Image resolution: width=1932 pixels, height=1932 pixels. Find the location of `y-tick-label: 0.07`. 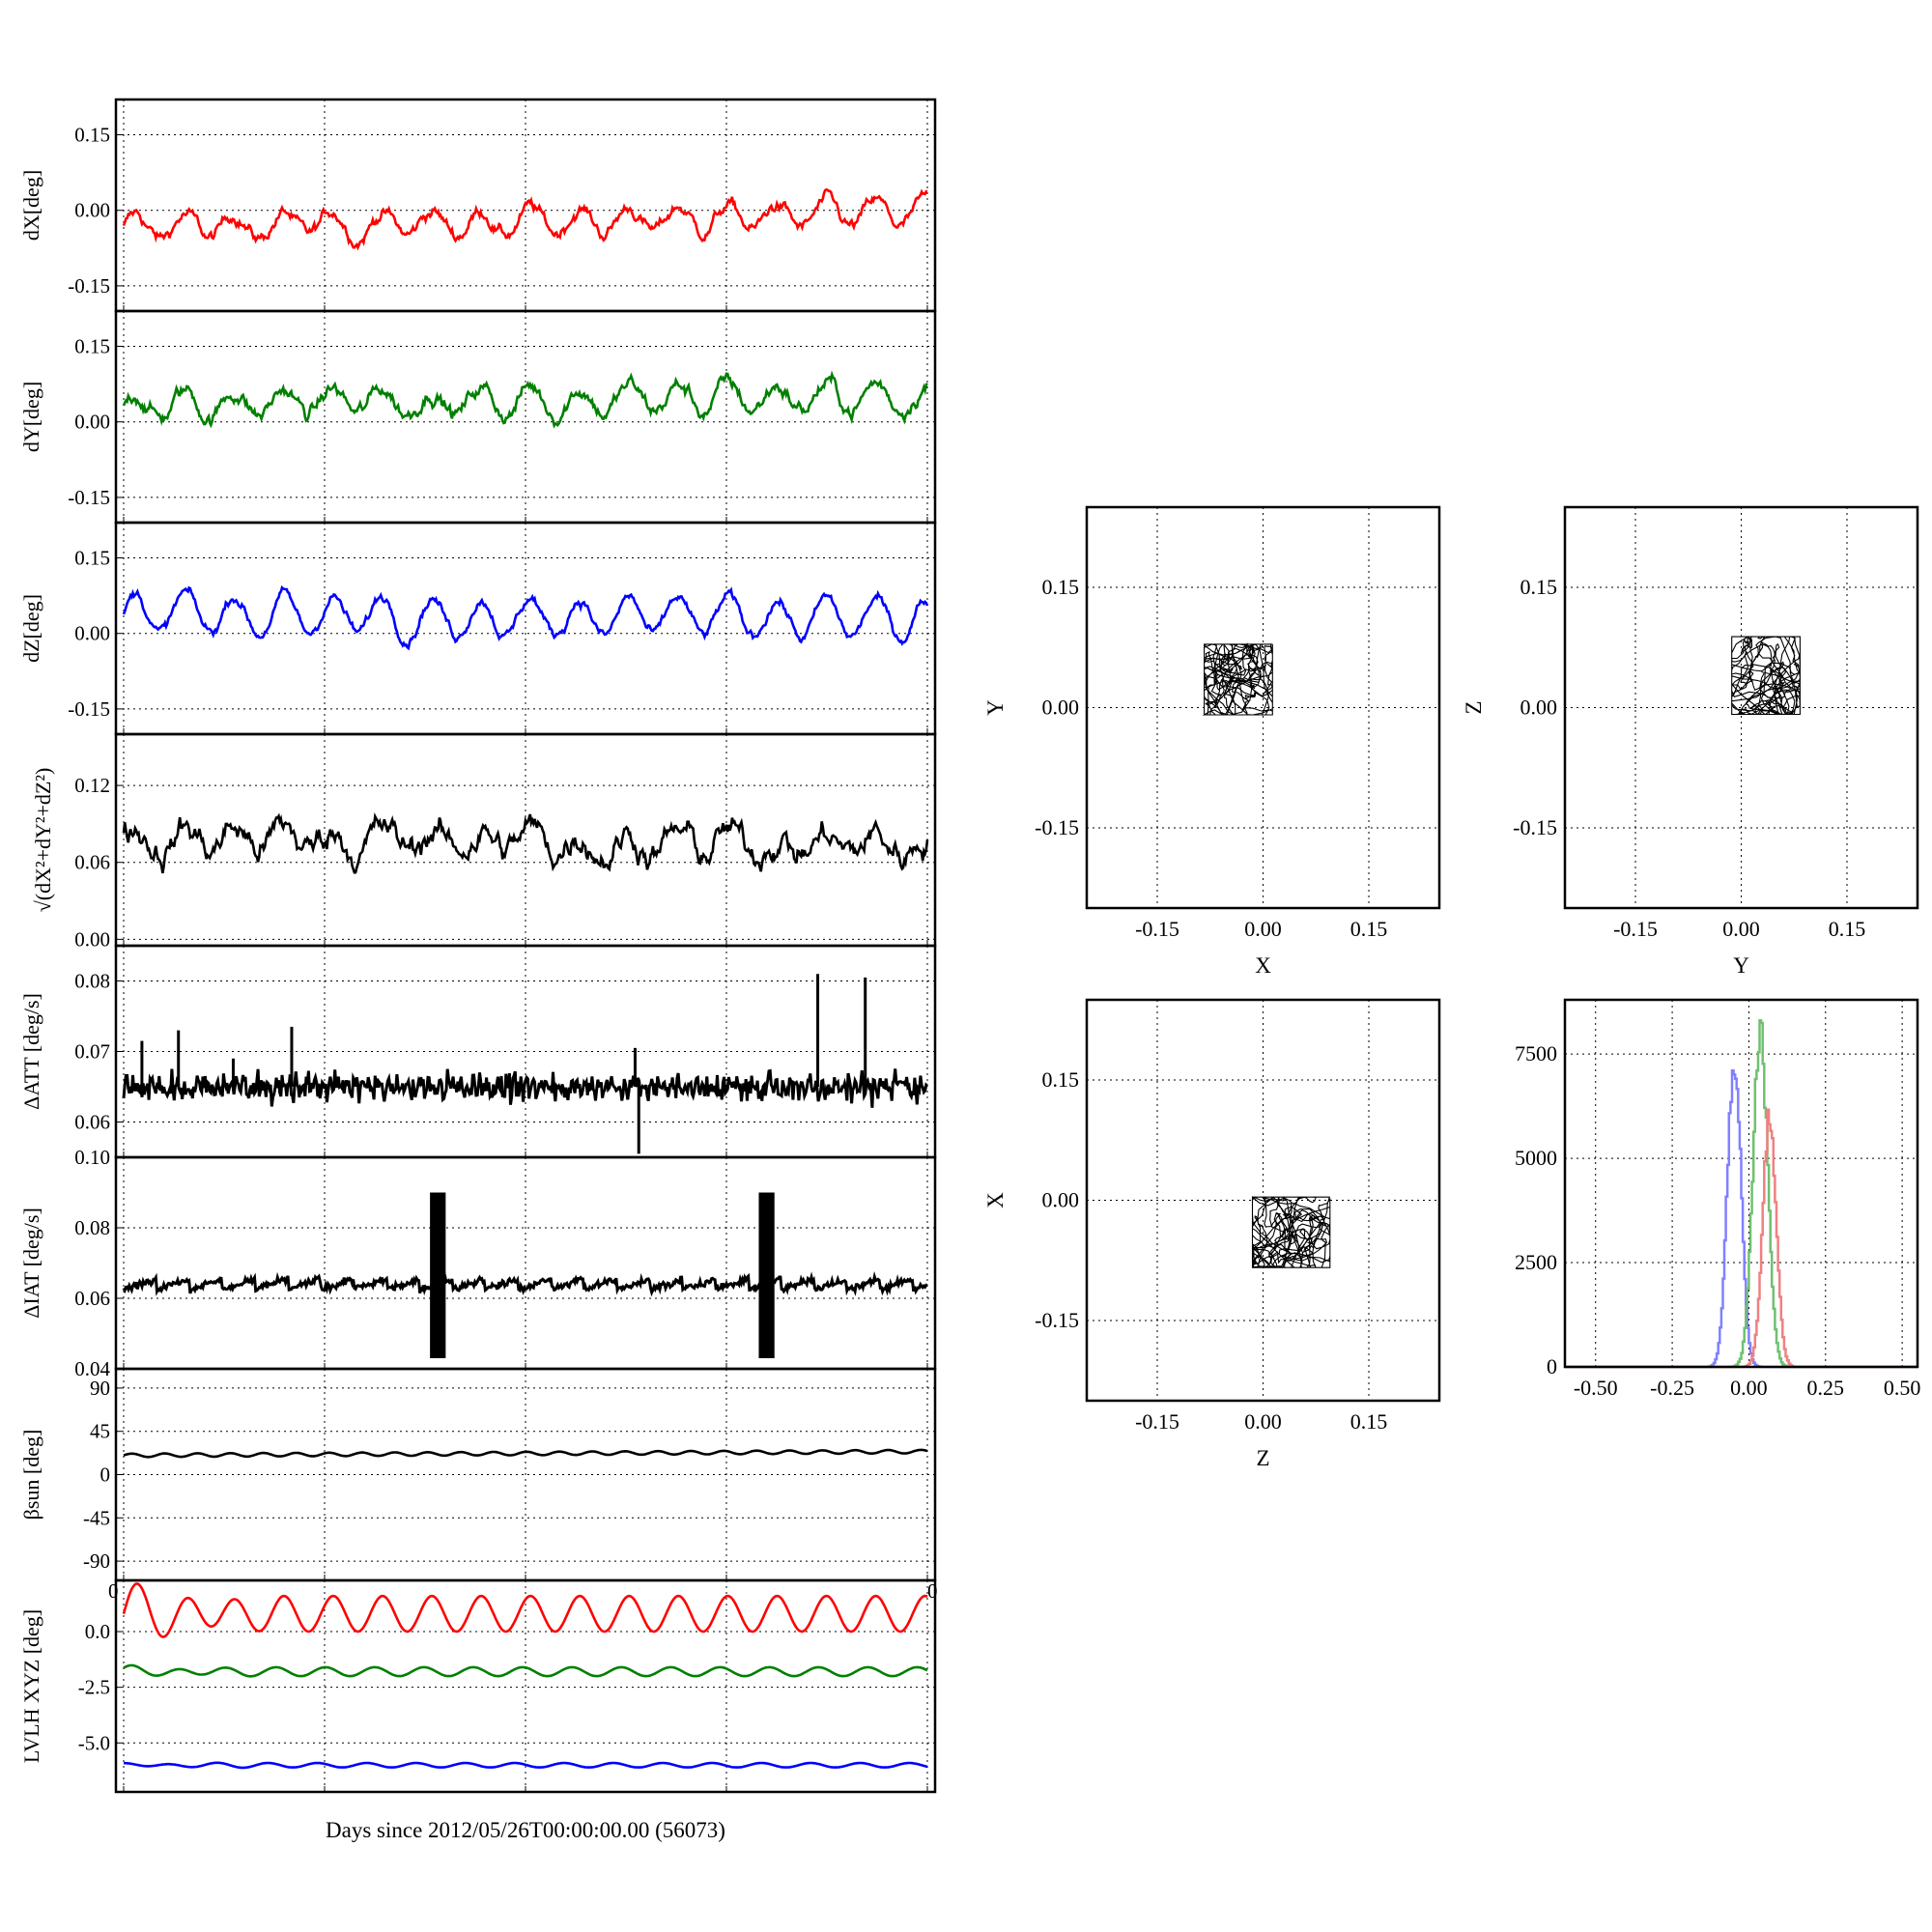

y-tick-label: 0.07 is located at coordinates (92, 1052).